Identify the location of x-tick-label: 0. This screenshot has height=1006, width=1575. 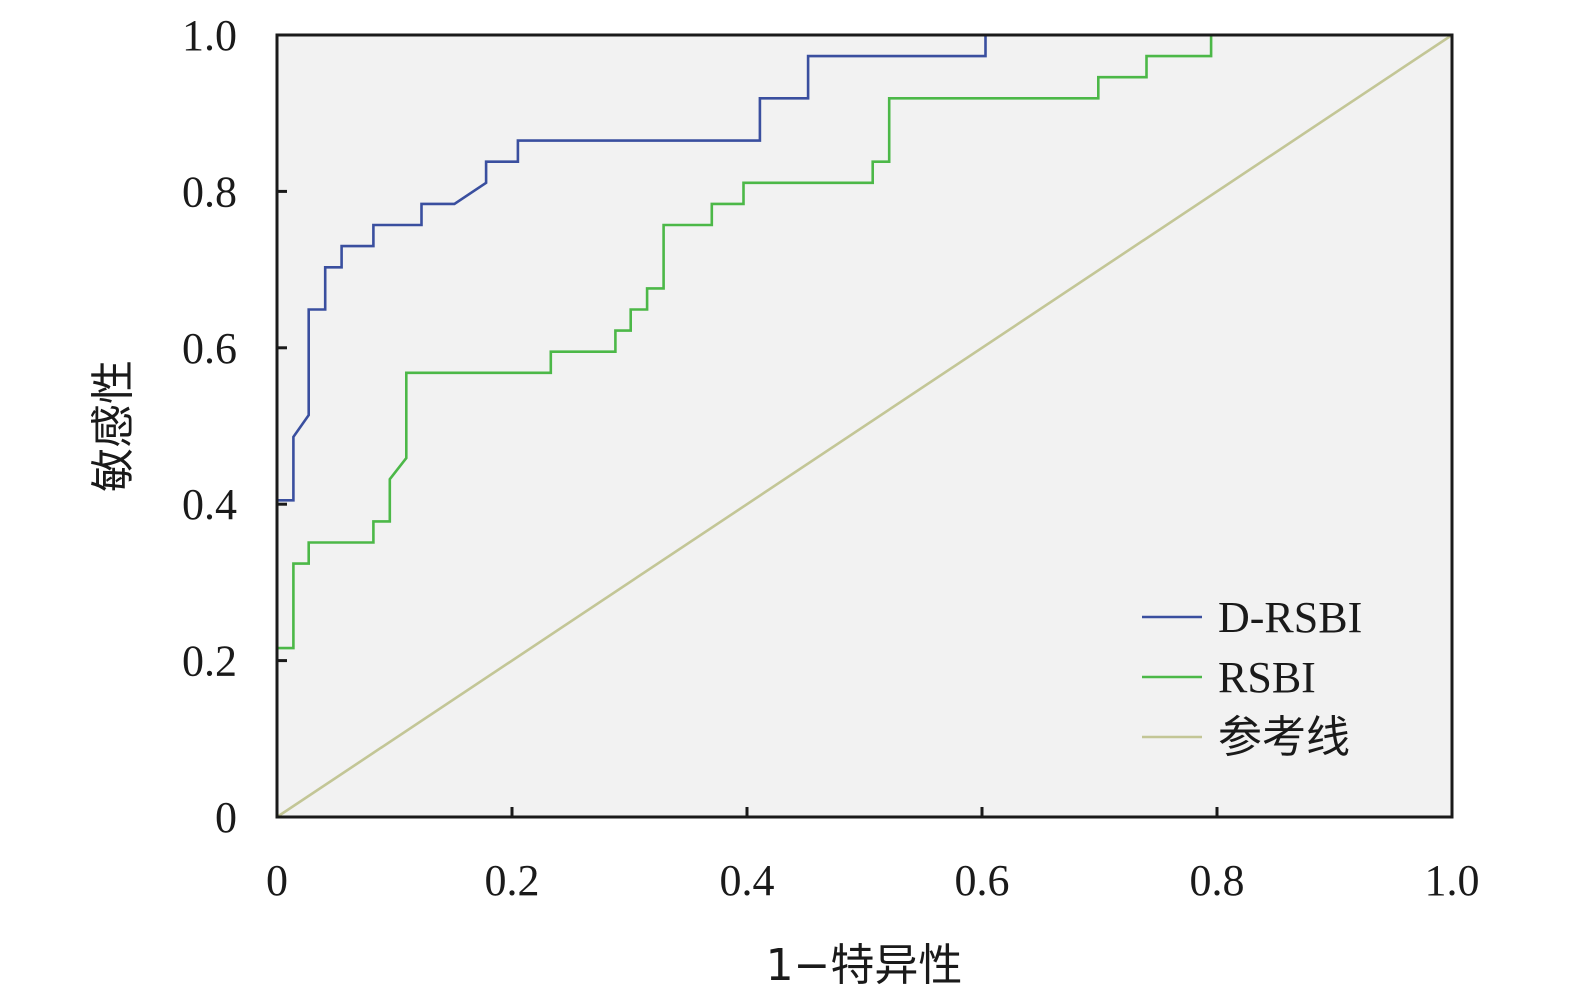
(277, 880).